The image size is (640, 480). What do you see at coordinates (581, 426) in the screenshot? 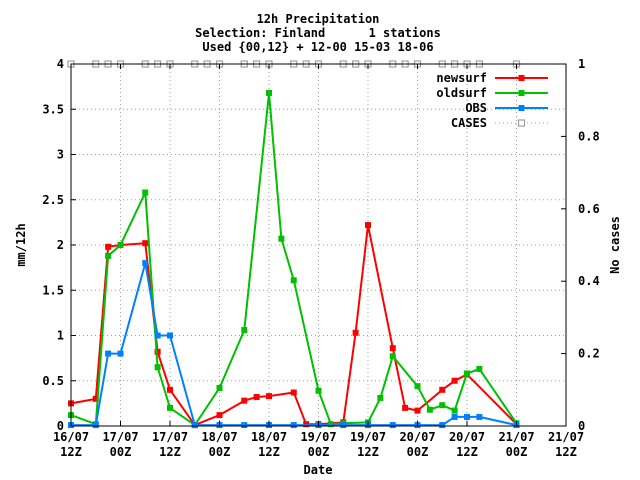
I see `y2-tick-label: 0` at bounding box center [581, 426].